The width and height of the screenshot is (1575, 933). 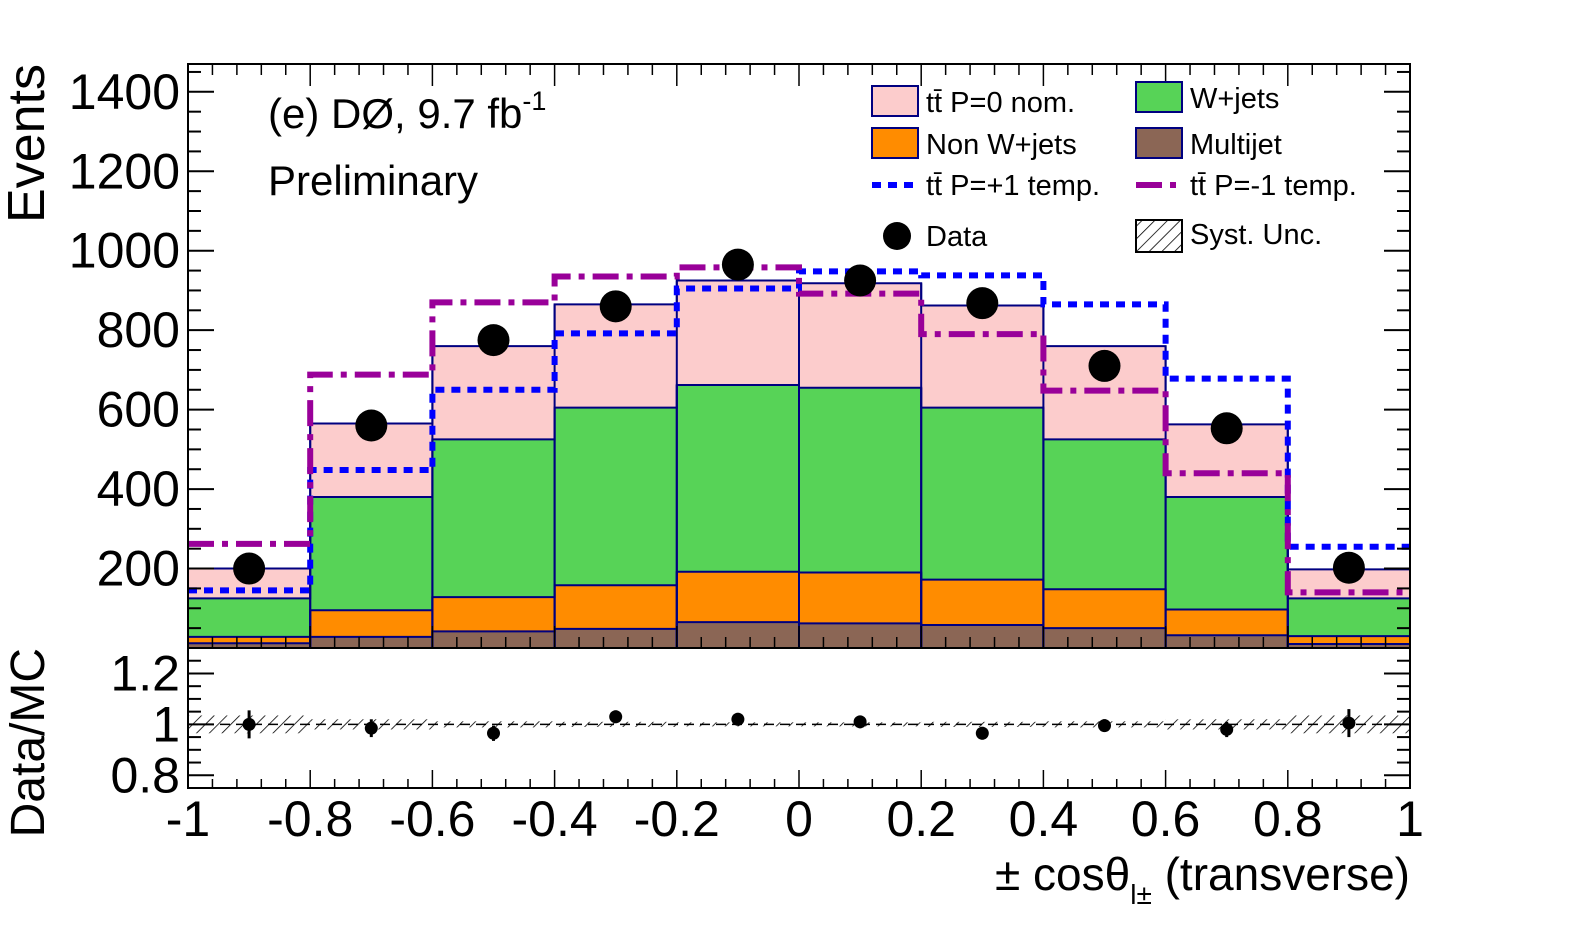 I want to click on ratio-ytick-label: 0.8, so click(x=145, y=775).